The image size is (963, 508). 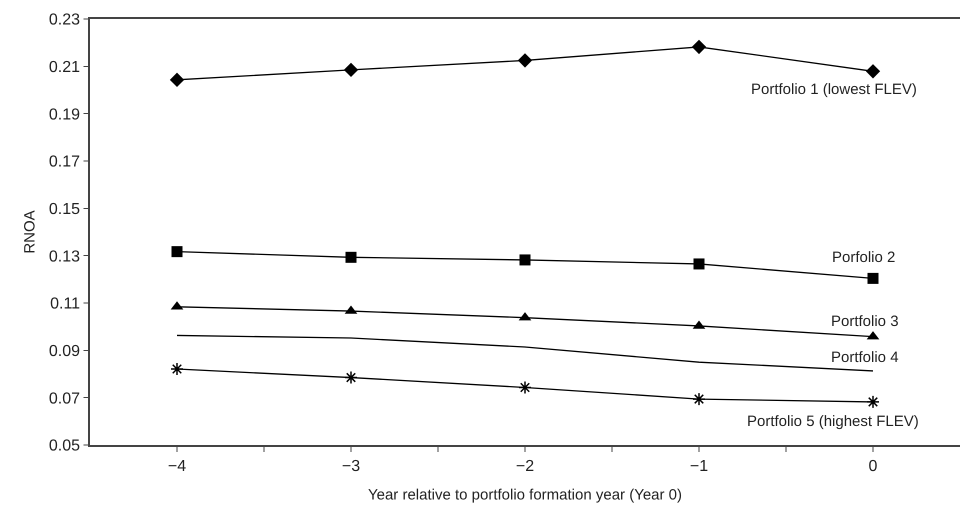 I want to click on y-tick-label: 0.07, so click(x=64, y=399).